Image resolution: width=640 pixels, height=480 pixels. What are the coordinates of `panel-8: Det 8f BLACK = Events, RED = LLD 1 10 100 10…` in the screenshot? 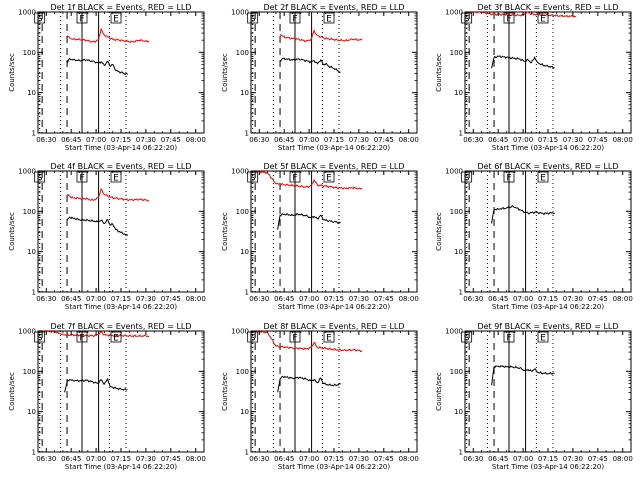 It's located at (320, 396).